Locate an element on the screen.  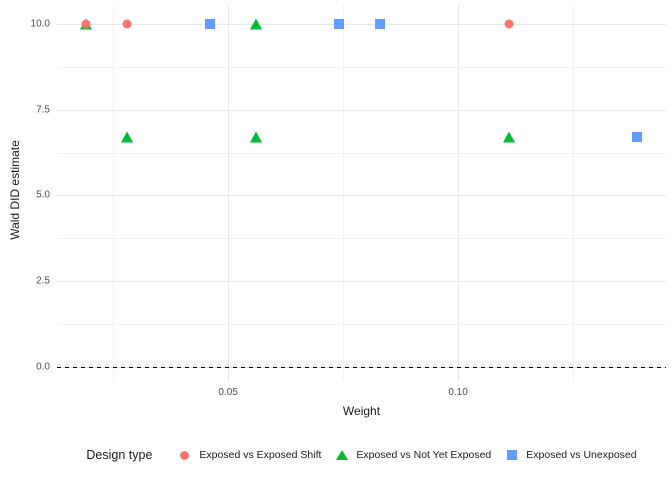
legend-item-label: Exposed vs Not Yet Exposed is located at coordinates (424, 455).